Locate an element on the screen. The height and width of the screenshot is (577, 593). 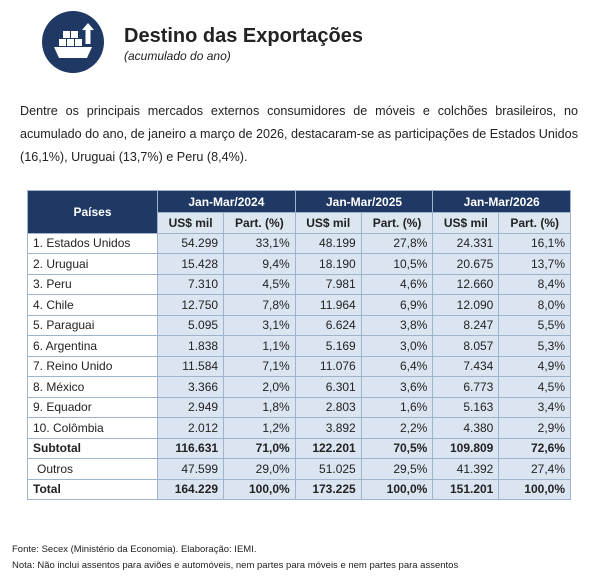
value-cell: 122.201 is located at coordinates (328, 448).